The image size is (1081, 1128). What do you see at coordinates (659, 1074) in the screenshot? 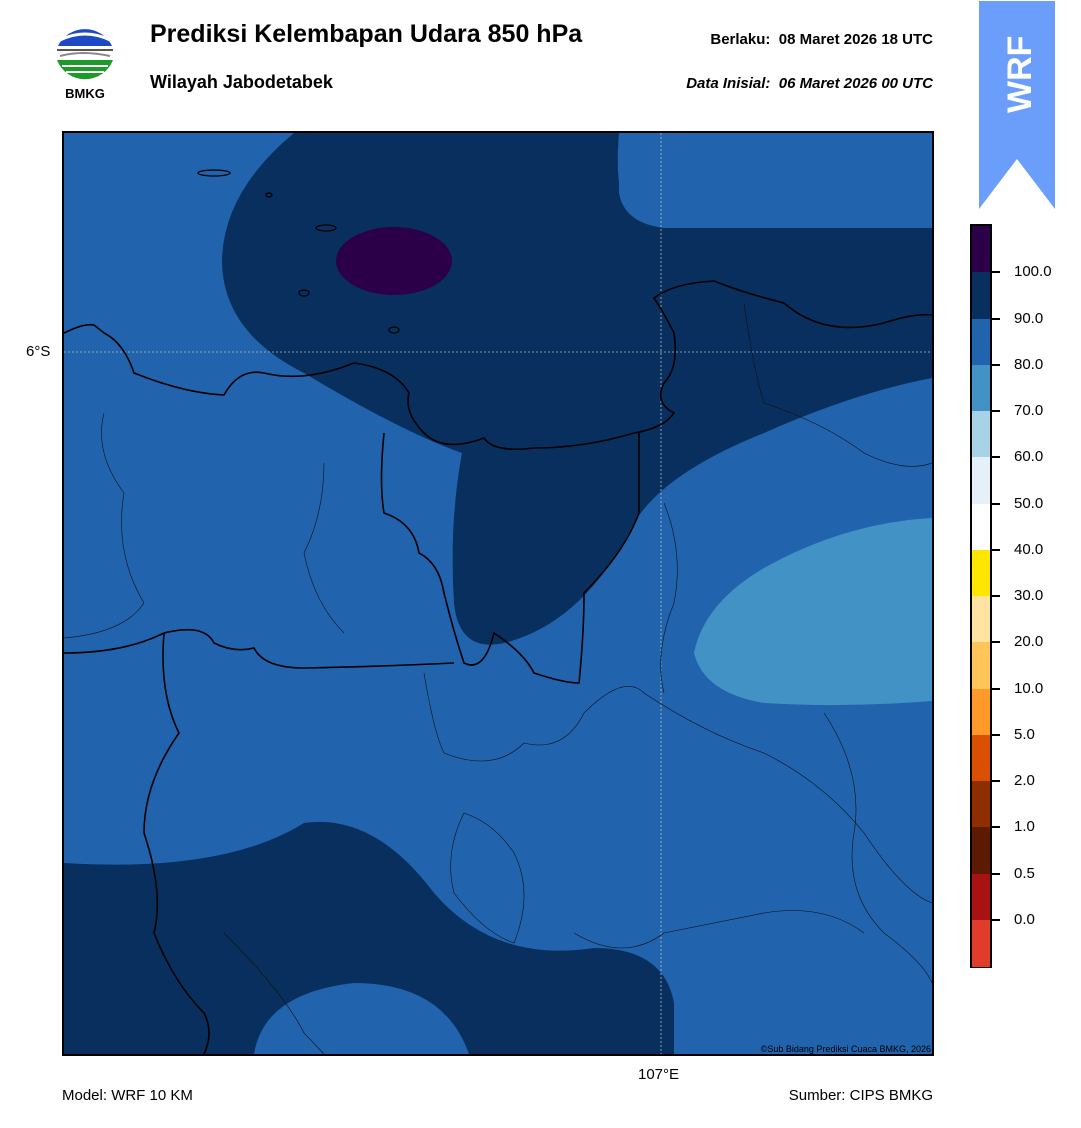
I see `lon-label: 107°E` at bounding box center [659, 1074].